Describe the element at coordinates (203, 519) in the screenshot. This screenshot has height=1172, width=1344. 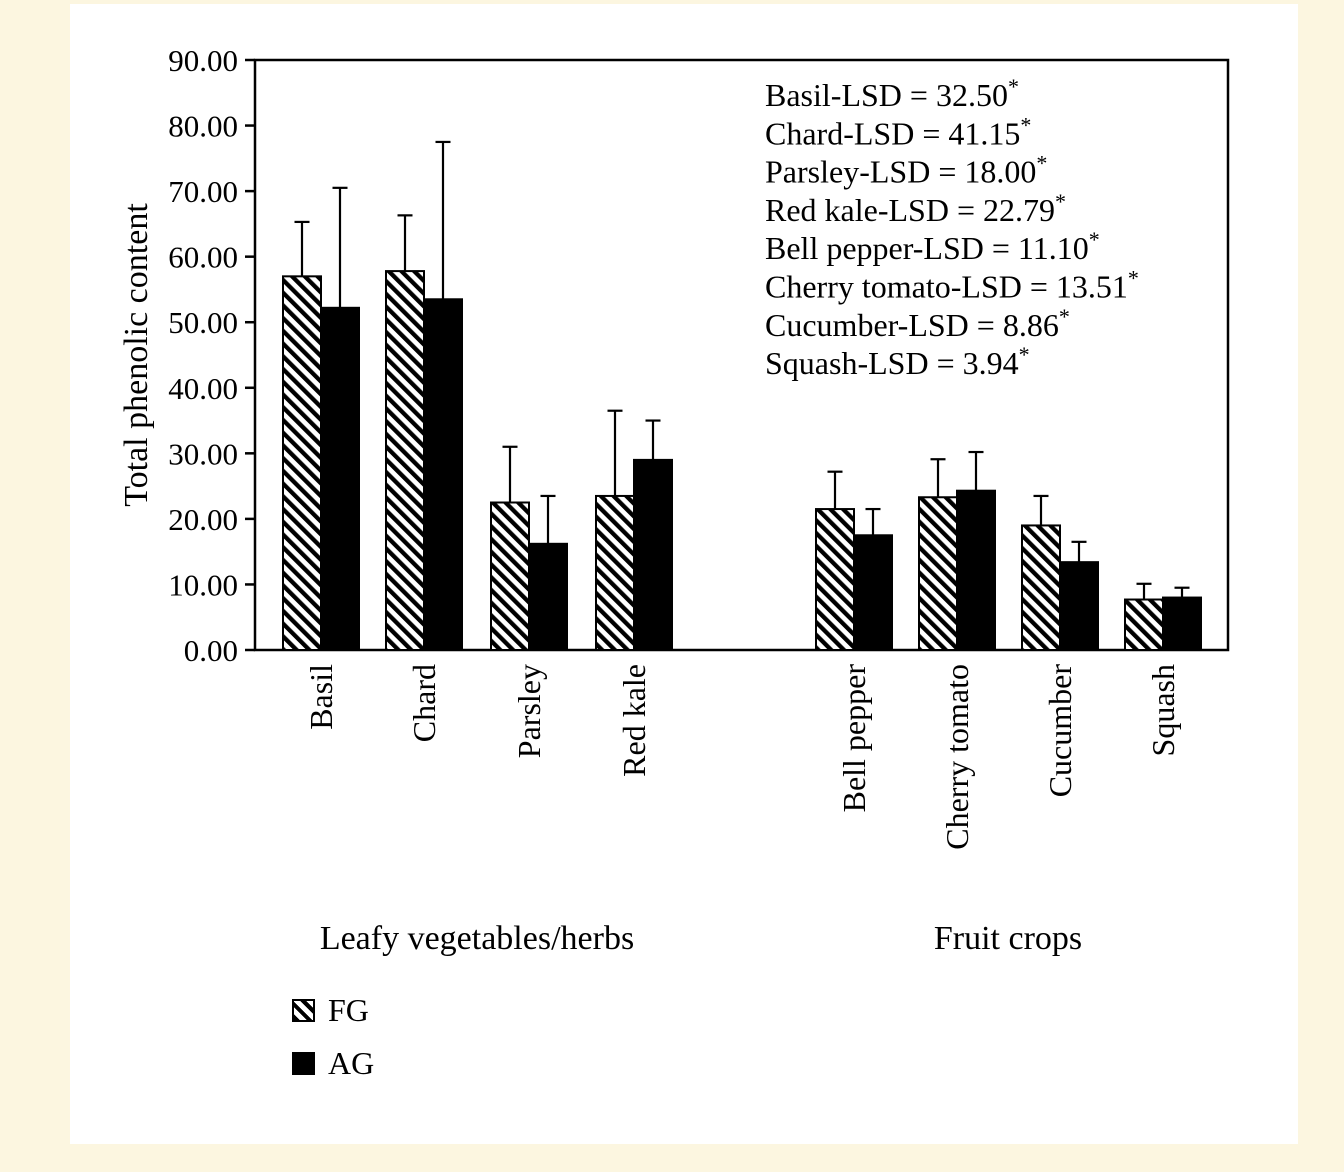
I see `y-tick-label-20-00: 20.00` at that location.